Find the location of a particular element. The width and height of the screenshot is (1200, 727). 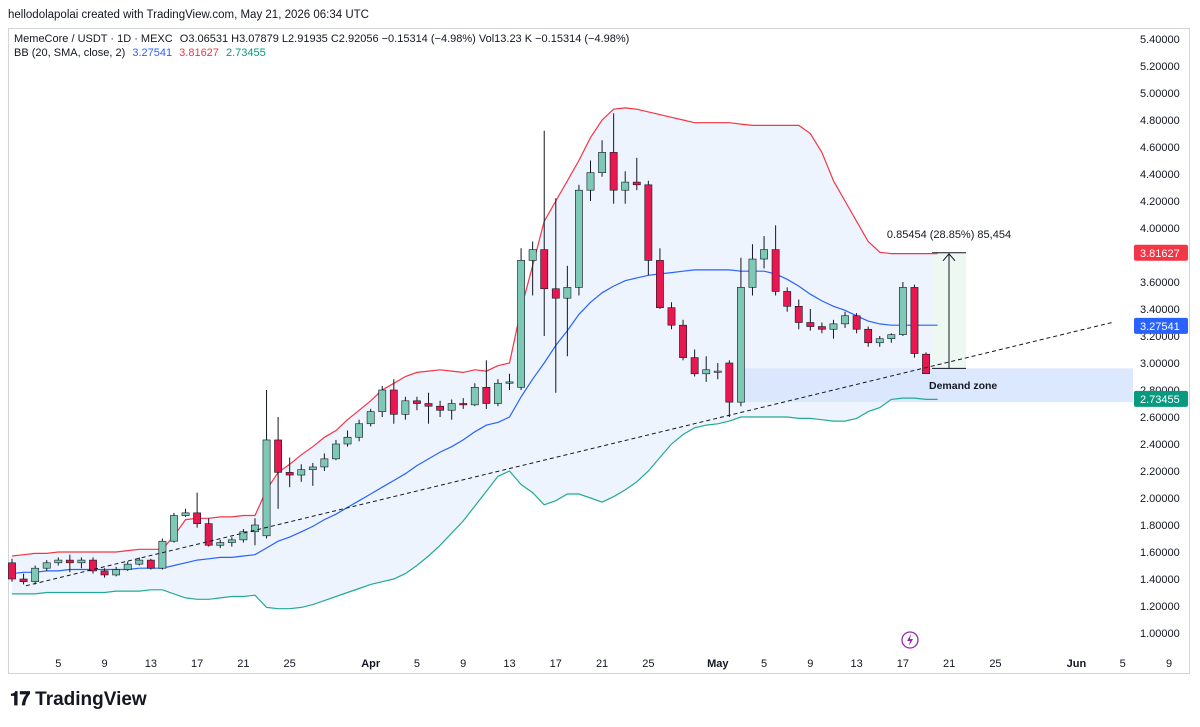

tradingview-logo: 𝟏𝟕 TradingView is located at coordinates (78, 700).